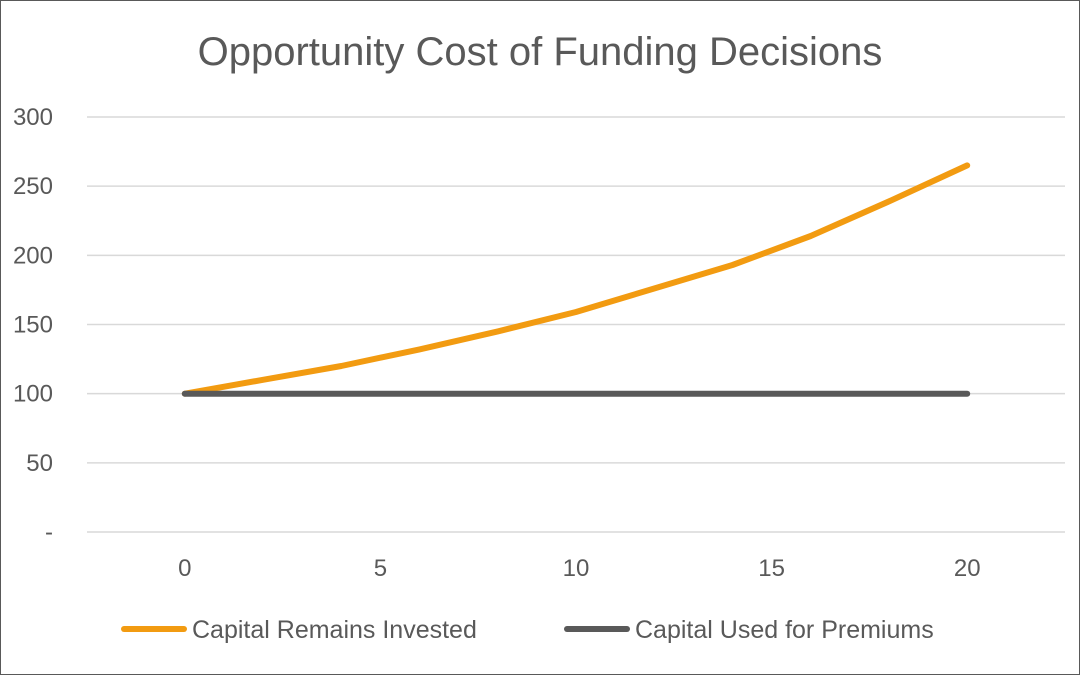  I want to click on x-tick-label: 15, so click(771, 568).